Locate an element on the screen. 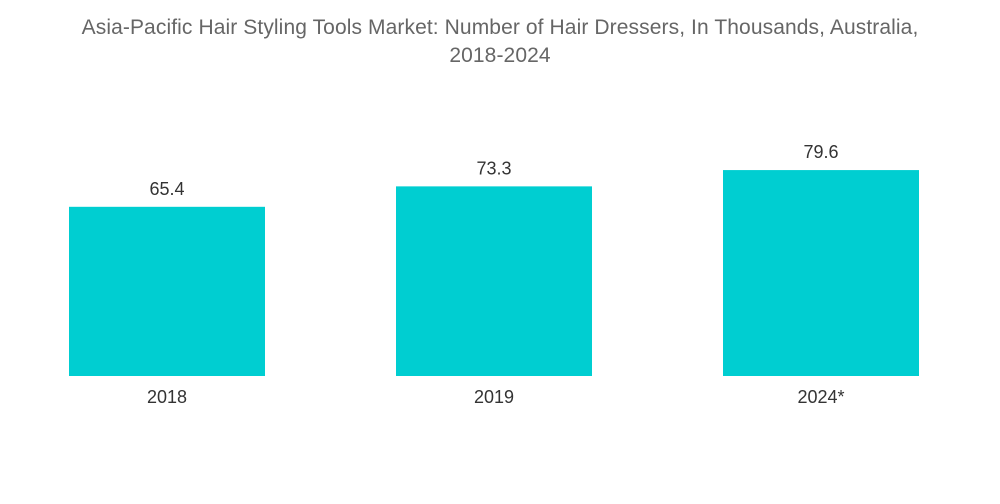 Image resolution: width=1000 pixels, height=504 pixels. data-label-2019: 73.3 is located at coordinates (493, 168).